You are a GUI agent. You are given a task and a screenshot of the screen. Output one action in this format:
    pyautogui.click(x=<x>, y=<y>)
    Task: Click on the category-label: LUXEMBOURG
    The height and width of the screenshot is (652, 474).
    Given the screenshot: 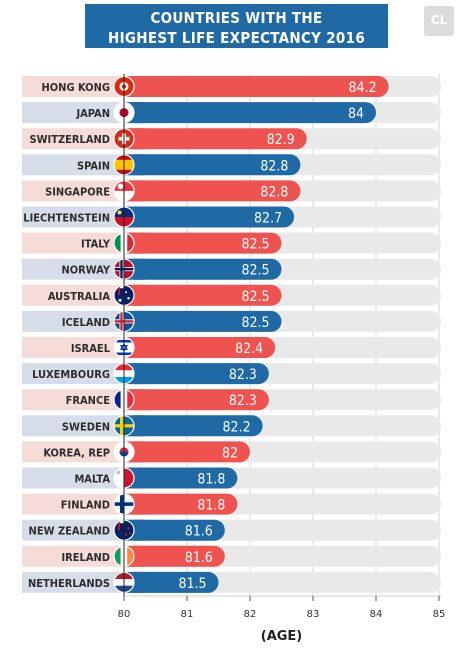 What is the action you would take?
    pyautogui.click(x=71, y=374)
    